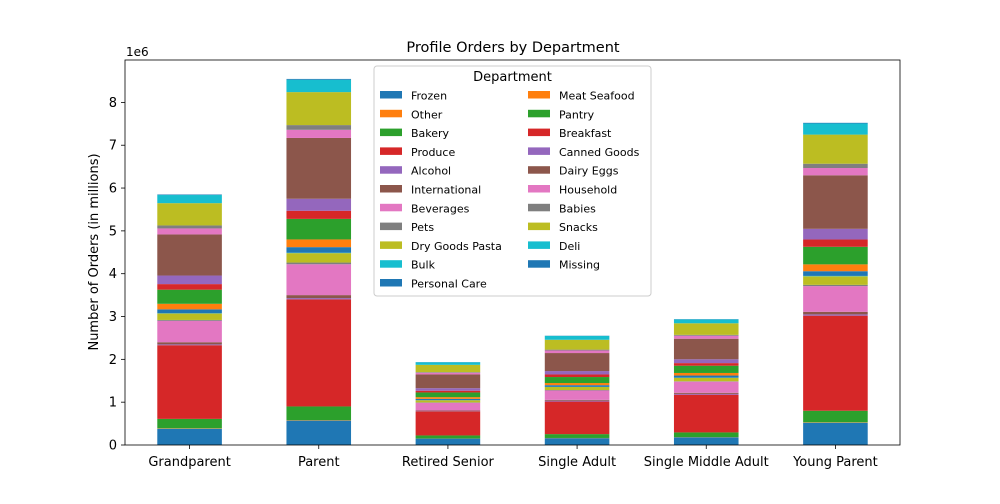 Image resolution: width=1000 pixels, height=504 pixels. What do you see at coordinates (319, 462) in the screenshot?
I see `x-tick-label: Parent` at bounding box center [319, 462].